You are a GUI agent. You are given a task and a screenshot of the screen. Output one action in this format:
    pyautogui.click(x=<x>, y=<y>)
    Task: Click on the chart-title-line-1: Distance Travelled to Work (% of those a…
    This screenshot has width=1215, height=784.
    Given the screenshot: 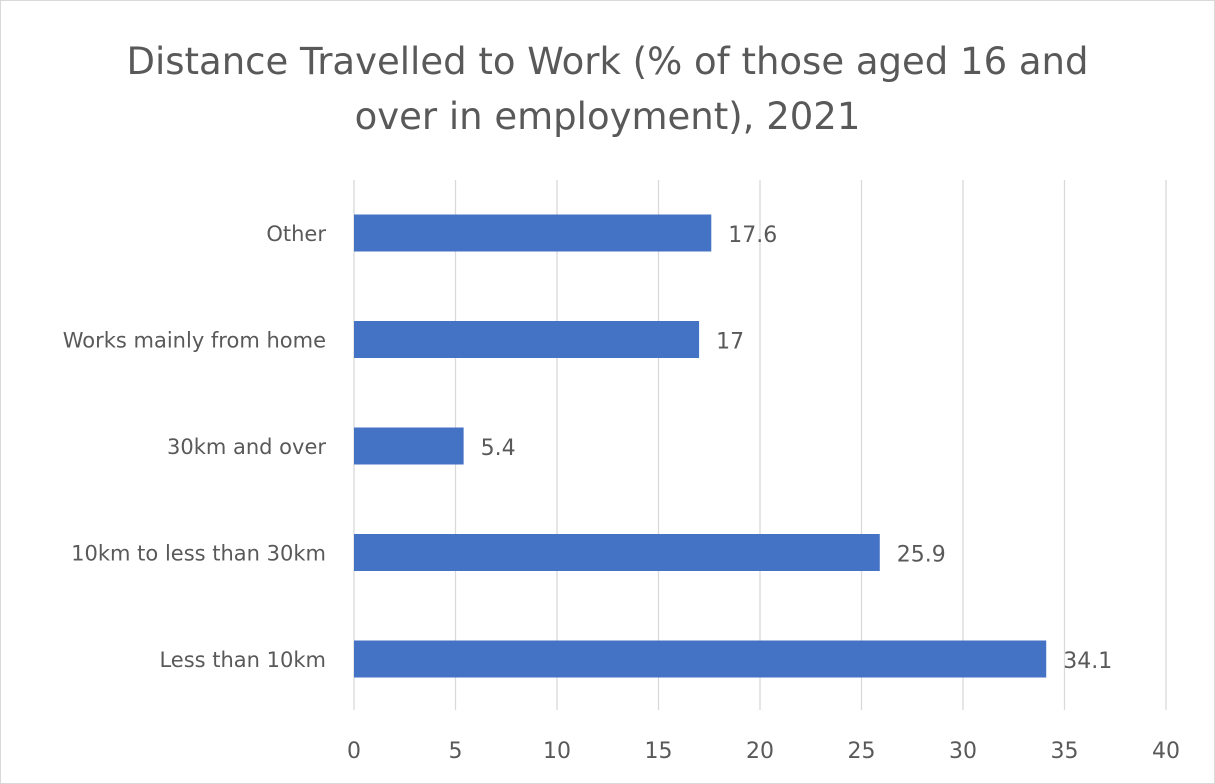 What is the action you would take?
    pyautogui.click(x=607, y=61)
    